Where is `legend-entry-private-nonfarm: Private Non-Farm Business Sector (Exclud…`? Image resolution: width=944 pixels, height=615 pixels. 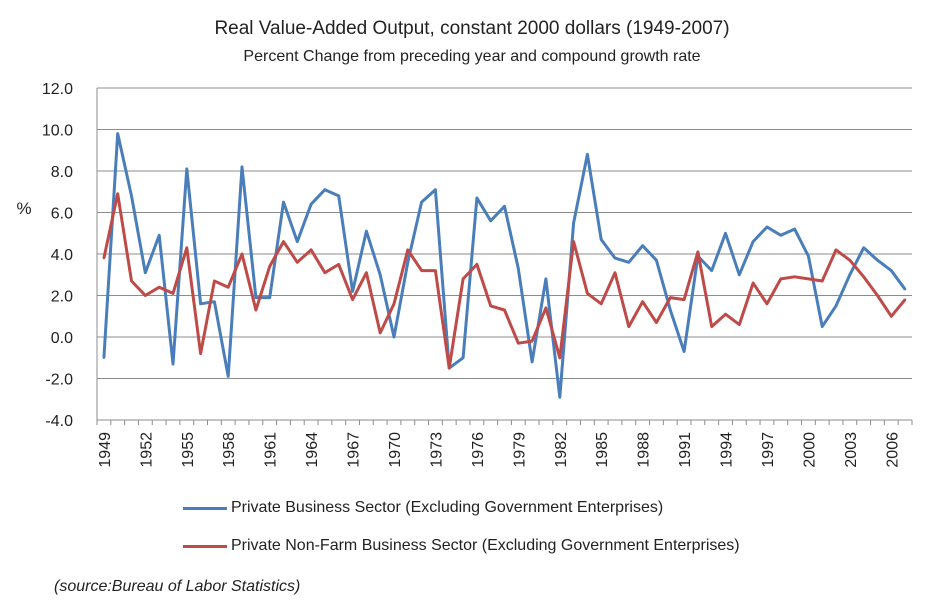 legend-entry-private-nonfarm: Private Non-Farm Business Sector (Exclud… is located at coordinates (461, 546).